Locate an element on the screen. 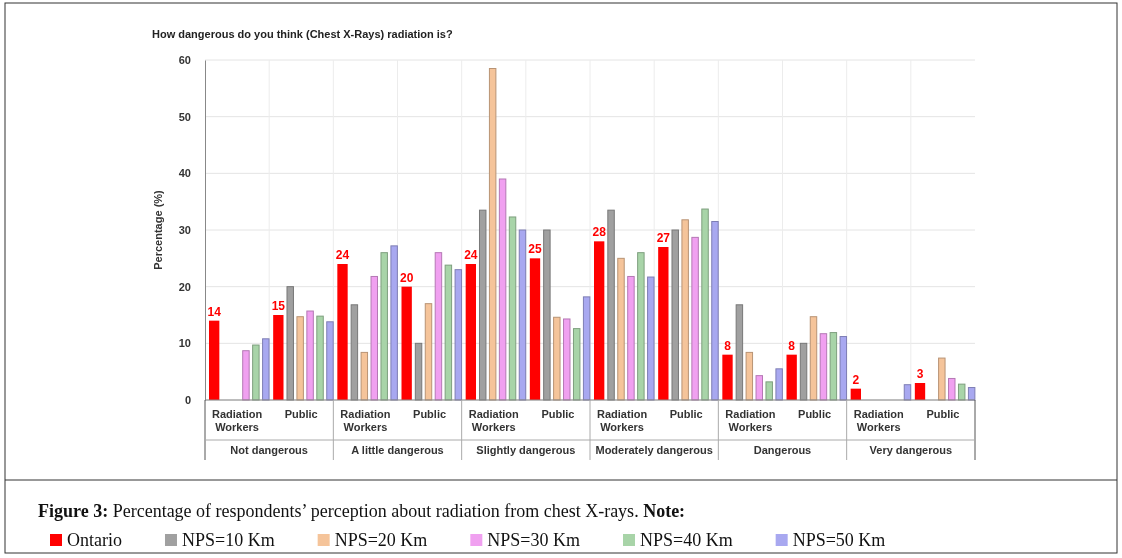 Image resolution: width=1122 pixels, height=558 pixels. text: Very dangerous is located at coordinates (911, 450).